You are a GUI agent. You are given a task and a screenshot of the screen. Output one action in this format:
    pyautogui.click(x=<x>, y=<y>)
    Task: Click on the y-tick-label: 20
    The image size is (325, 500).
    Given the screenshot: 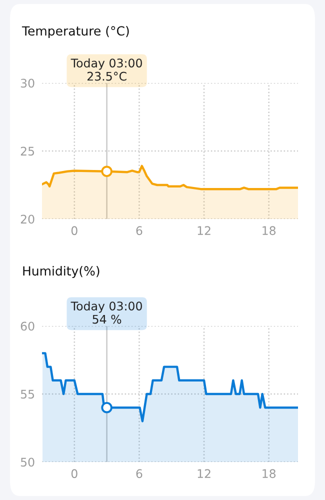 What is the action you would take?
    pyautogui.click(x=27, y=219)
    